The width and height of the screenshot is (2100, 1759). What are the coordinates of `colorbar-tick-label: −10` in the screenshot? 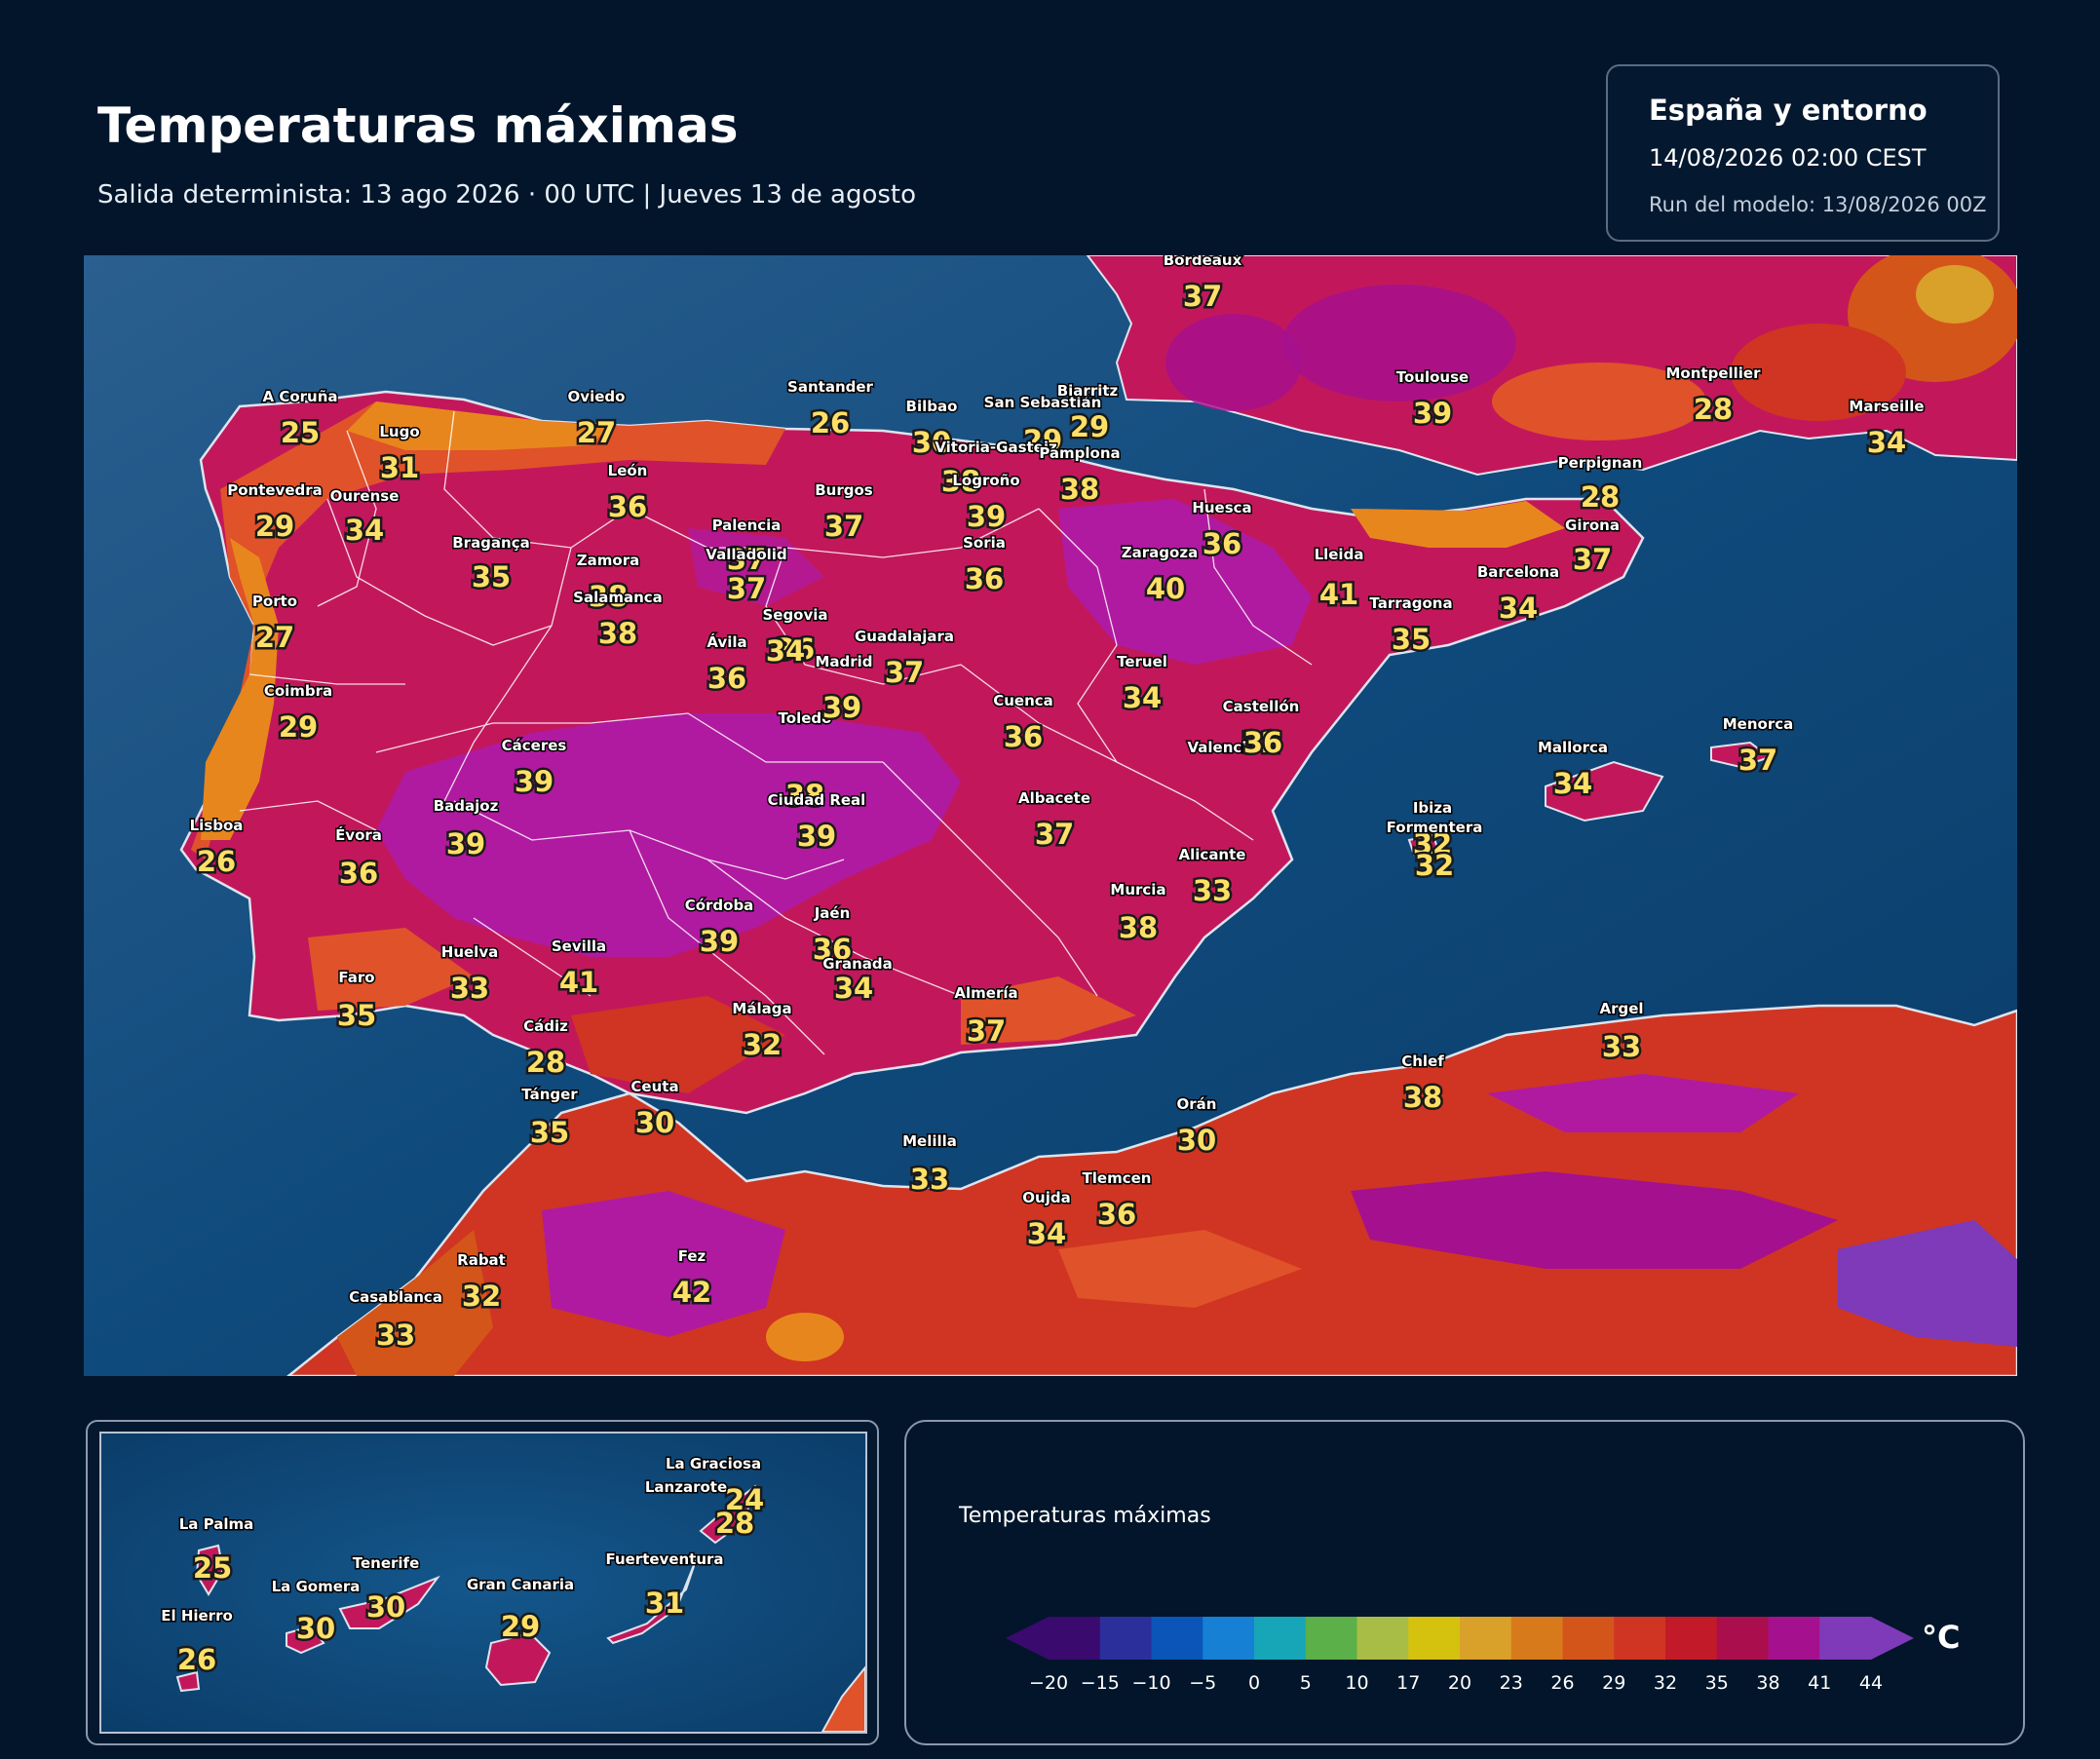 It's located at (1150, 1683).